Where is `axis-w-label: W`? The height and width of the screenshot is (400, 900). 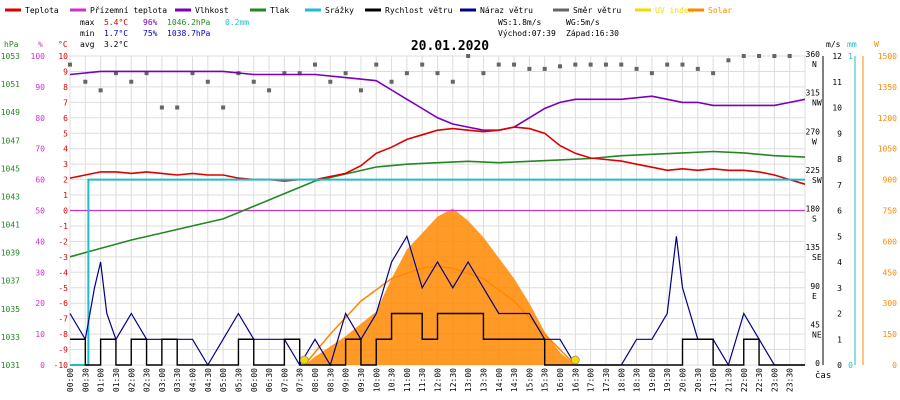
axis-w-label: W is located at coordinates (876, 44).